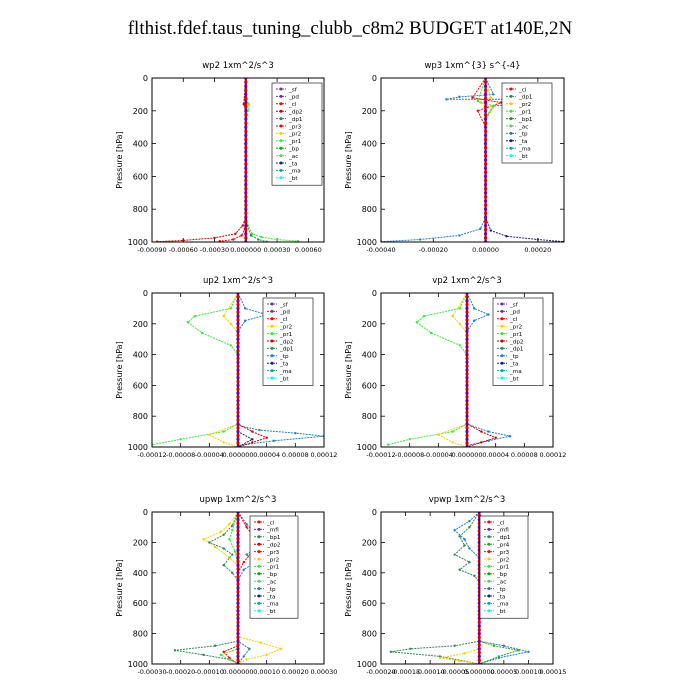 The height and width of the screenshot is (700, 700). I want to click on x-tick-label: -0.00008, so click(180, 455).